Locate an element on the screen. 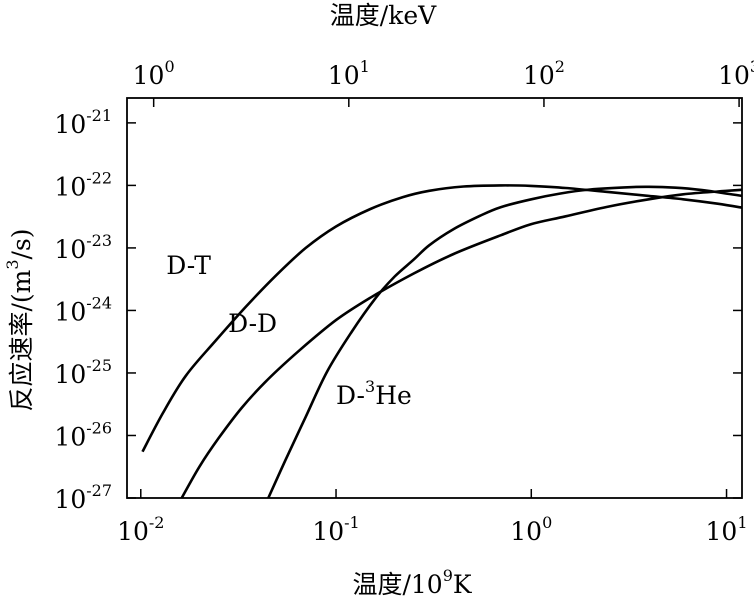  series-label-d-d: D-D is located at coordinates (252, 323).